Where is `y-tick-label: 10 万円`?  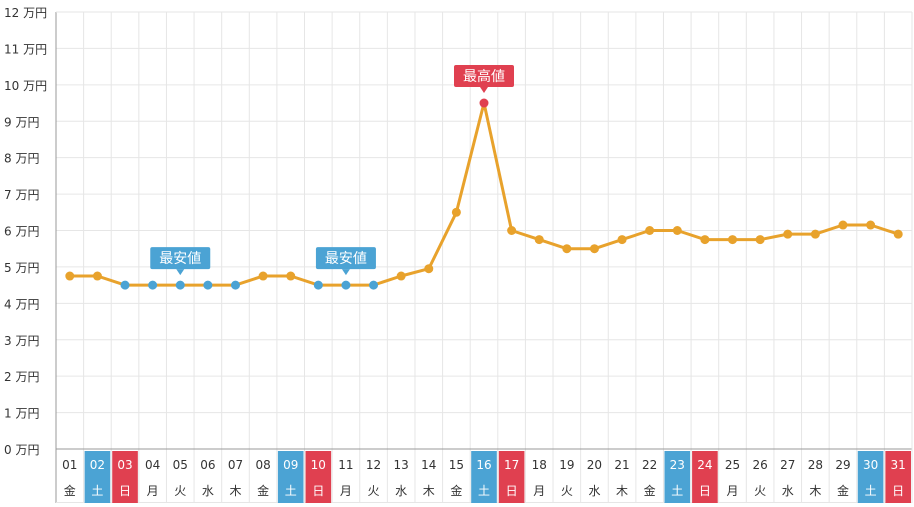 y-tick-label: 10 万円 is located at coordinates (25, 86).